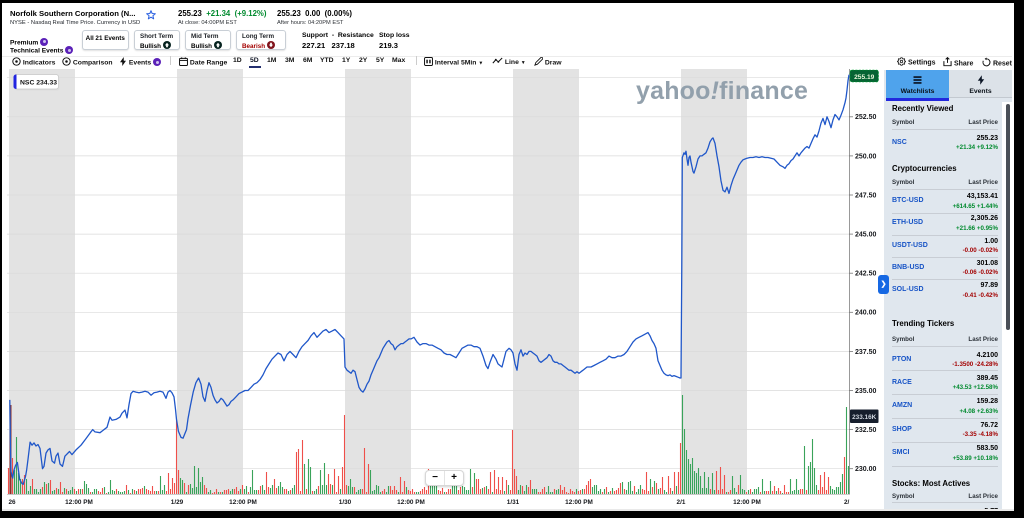  I want to click on svg-text: 245.00, so click(866, 235).